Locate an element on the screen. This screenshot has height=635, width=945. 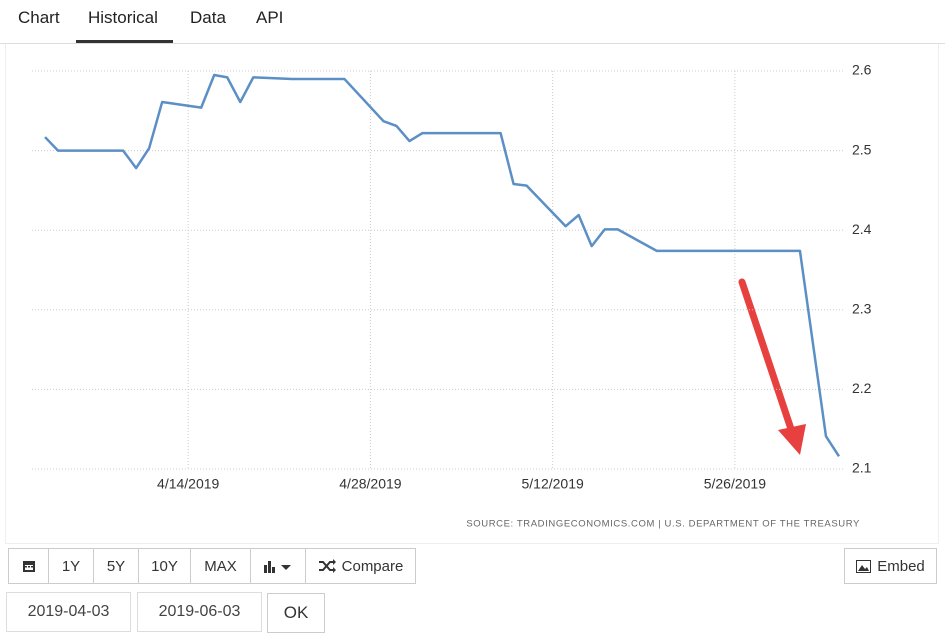
tab: Chart is located at coordinates (39, 17).